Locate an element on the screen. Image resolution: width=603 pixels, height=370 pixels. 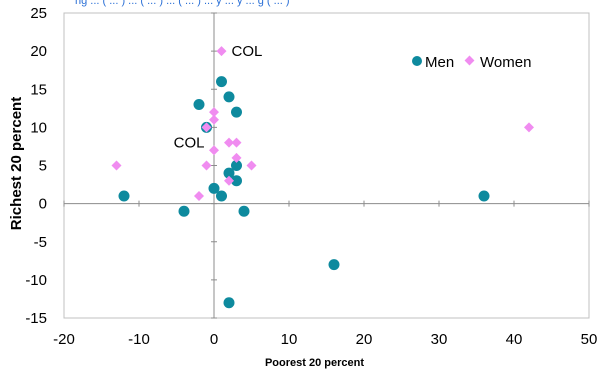
x-tick-label: 50 is located at coordinates (589, 339).